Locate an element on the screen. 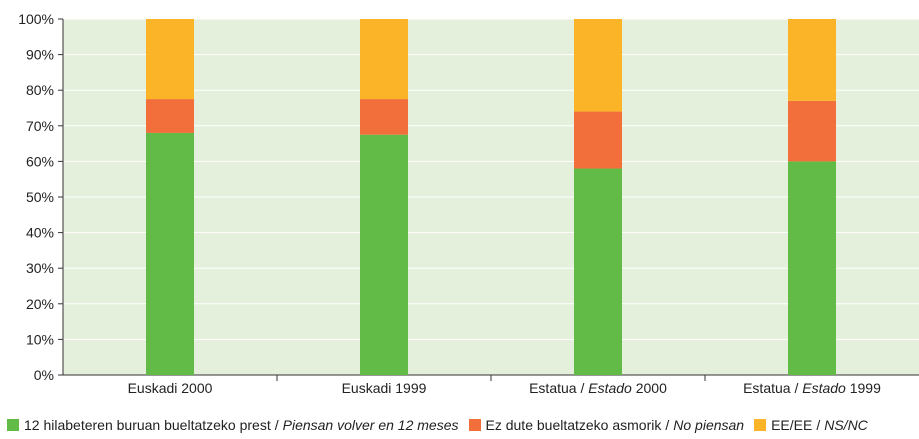 The height and width of the screenshot is (439, 919). y-tick-label: 40% is located at coordinates (40, 233).